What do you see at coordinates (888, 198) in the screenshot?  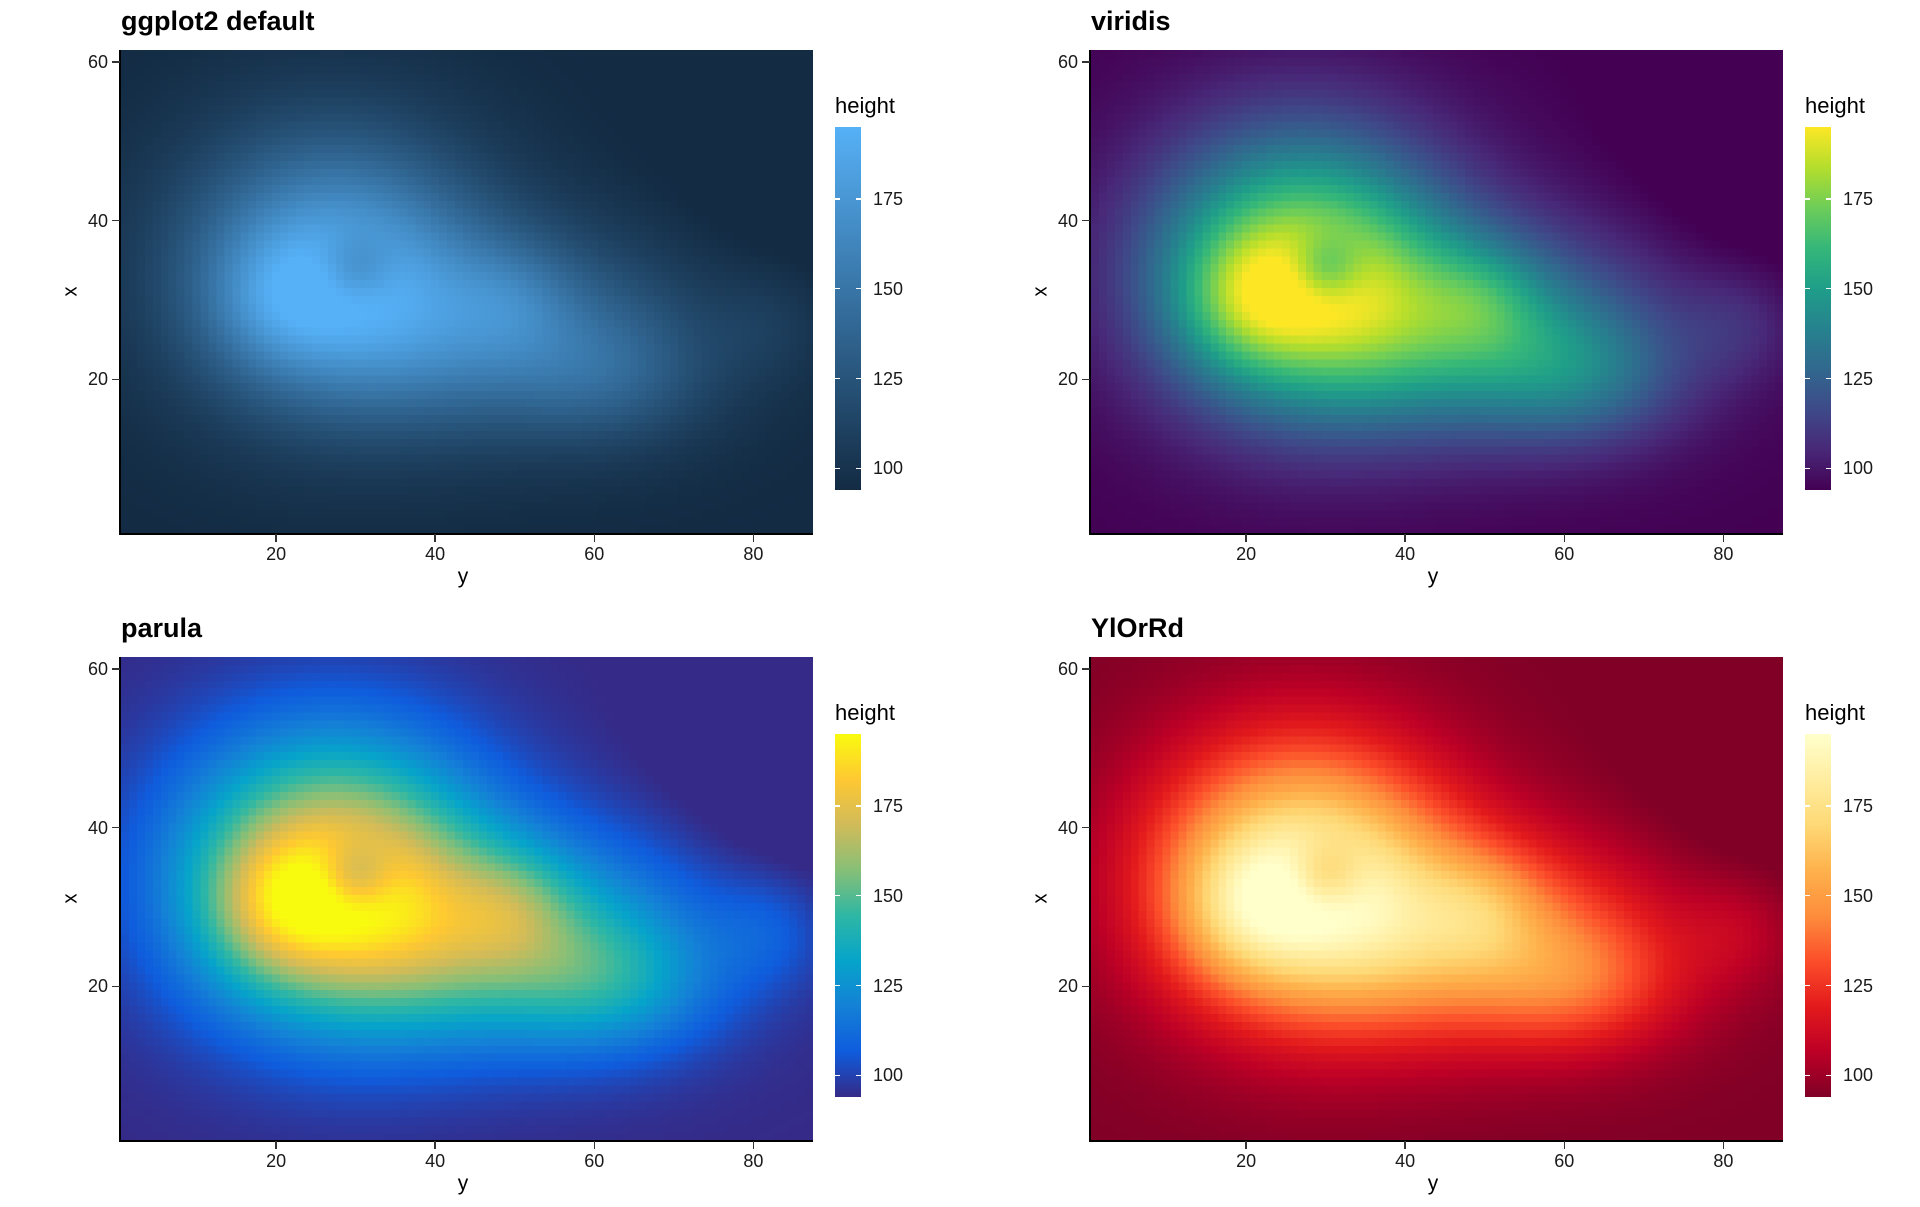 I see `legend-tick-label: 175` at bounding box center [888, 198].